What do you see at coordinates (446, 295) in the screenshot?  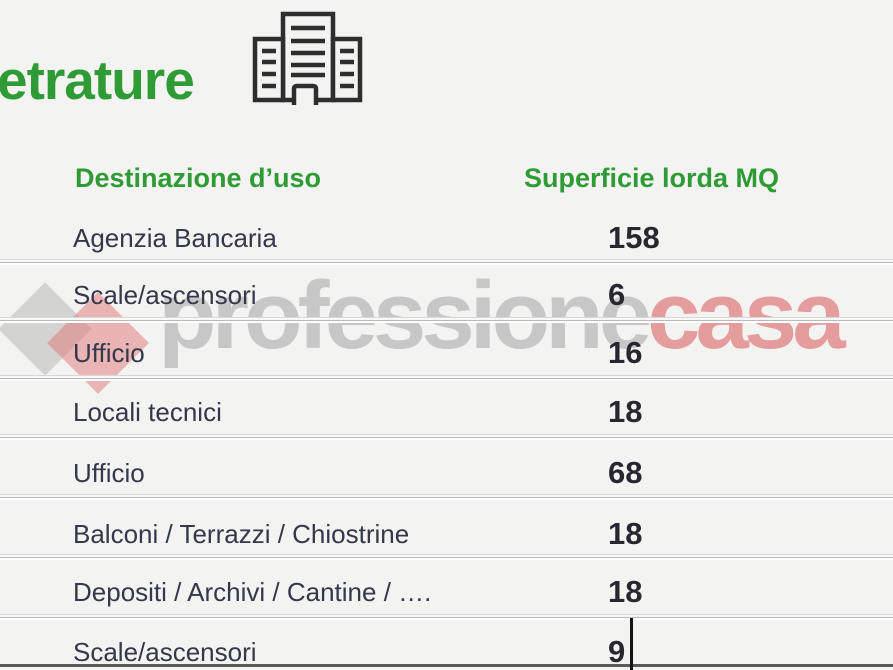 I see `table-row: Scale/ascensori 6` at bounding box center [446, 295].